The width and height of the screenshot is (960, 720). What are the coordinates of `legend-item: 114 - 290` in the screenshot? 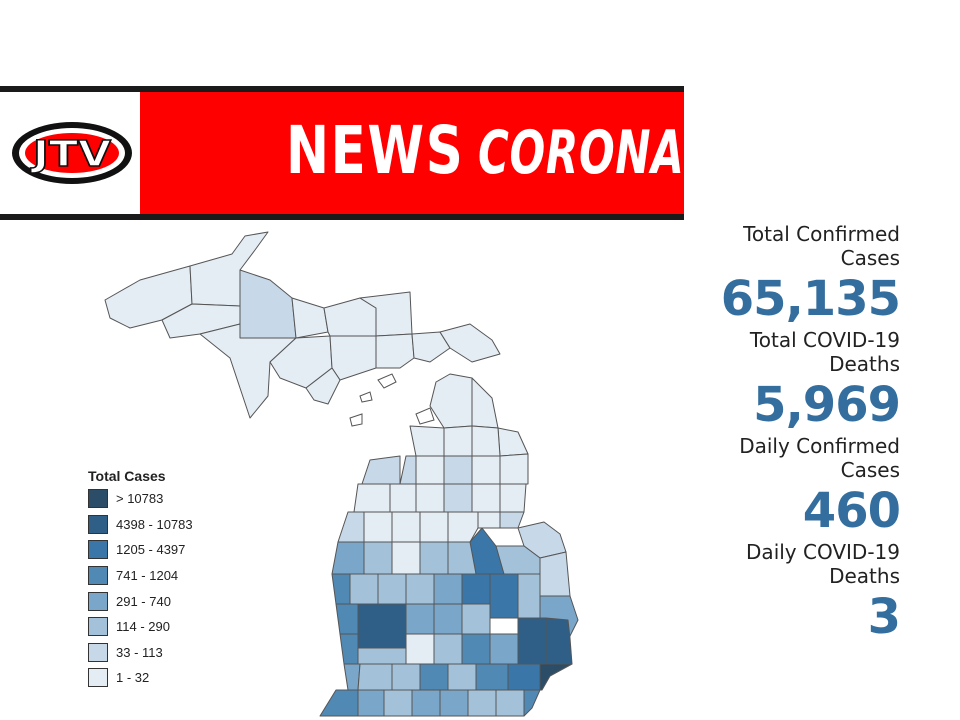 It's located at (168, 627).